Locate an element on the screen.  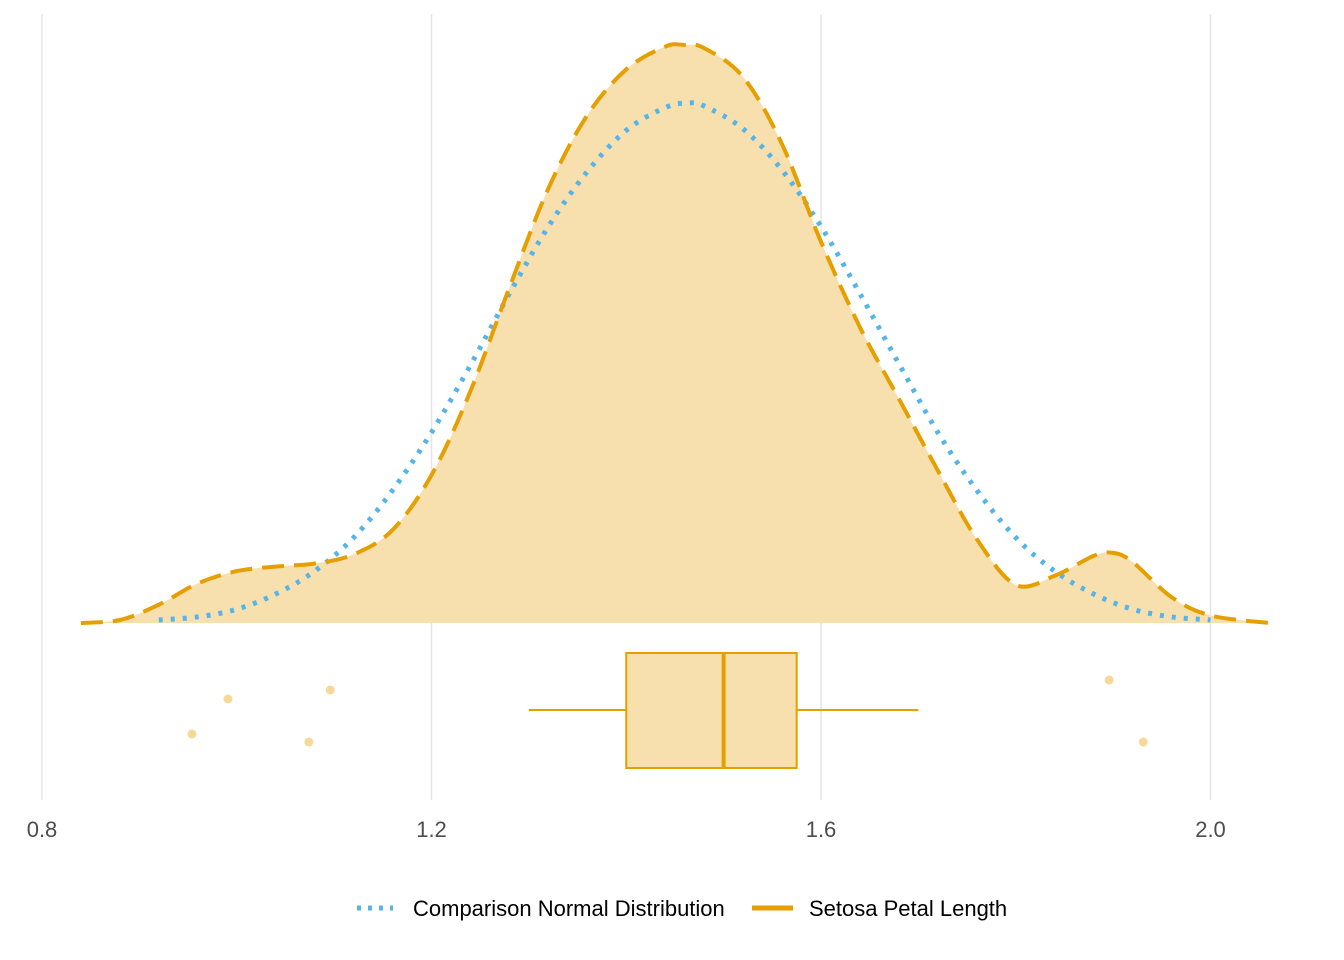
boxplot is located at coordinates (667, 710).